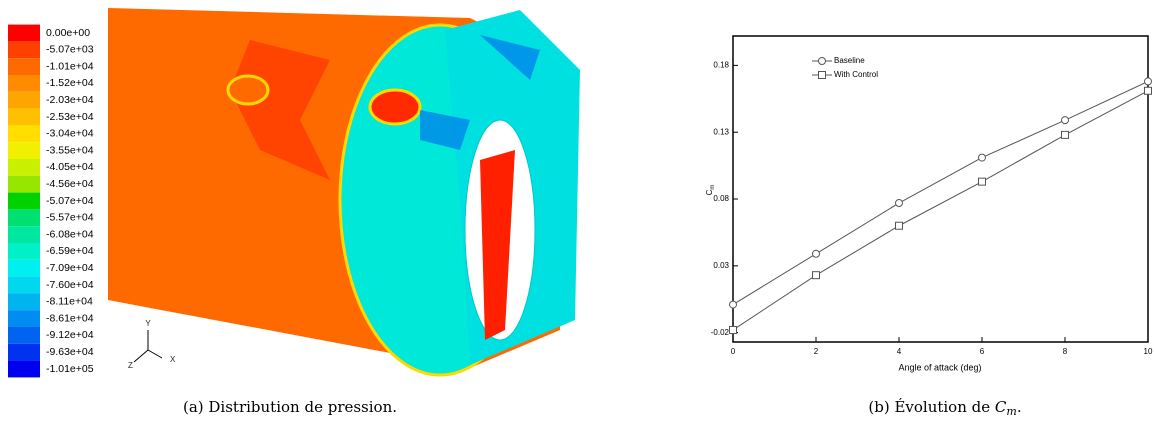  What do you see at coordinates (70, 285) in the screenshot?
I see `colorbar-label: -7.60e+04` at bounding box center [70, 285].